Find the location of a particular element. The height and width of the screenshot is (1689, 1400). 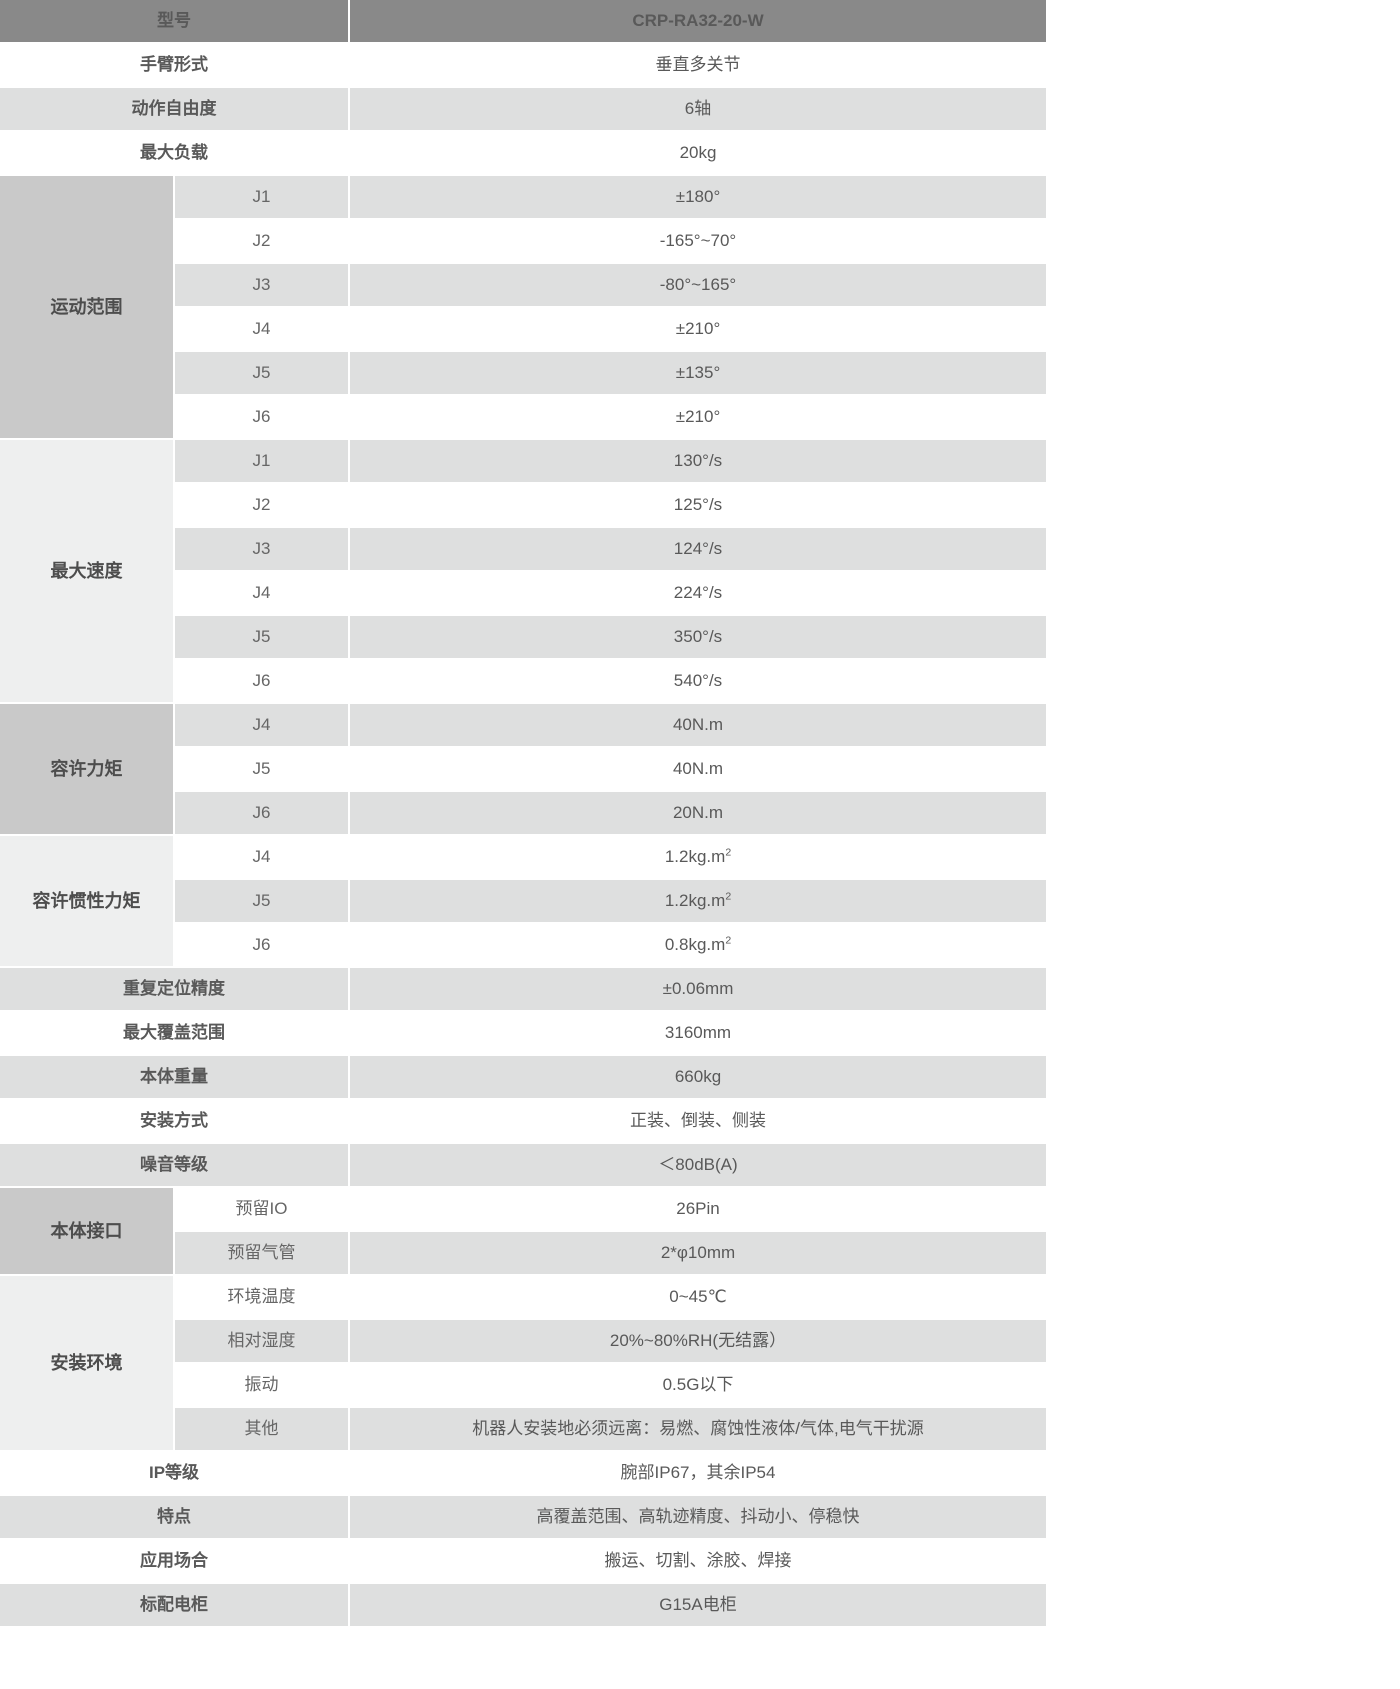

spec-row: 本体重量 660kg is located at coordinates (523, 1078).